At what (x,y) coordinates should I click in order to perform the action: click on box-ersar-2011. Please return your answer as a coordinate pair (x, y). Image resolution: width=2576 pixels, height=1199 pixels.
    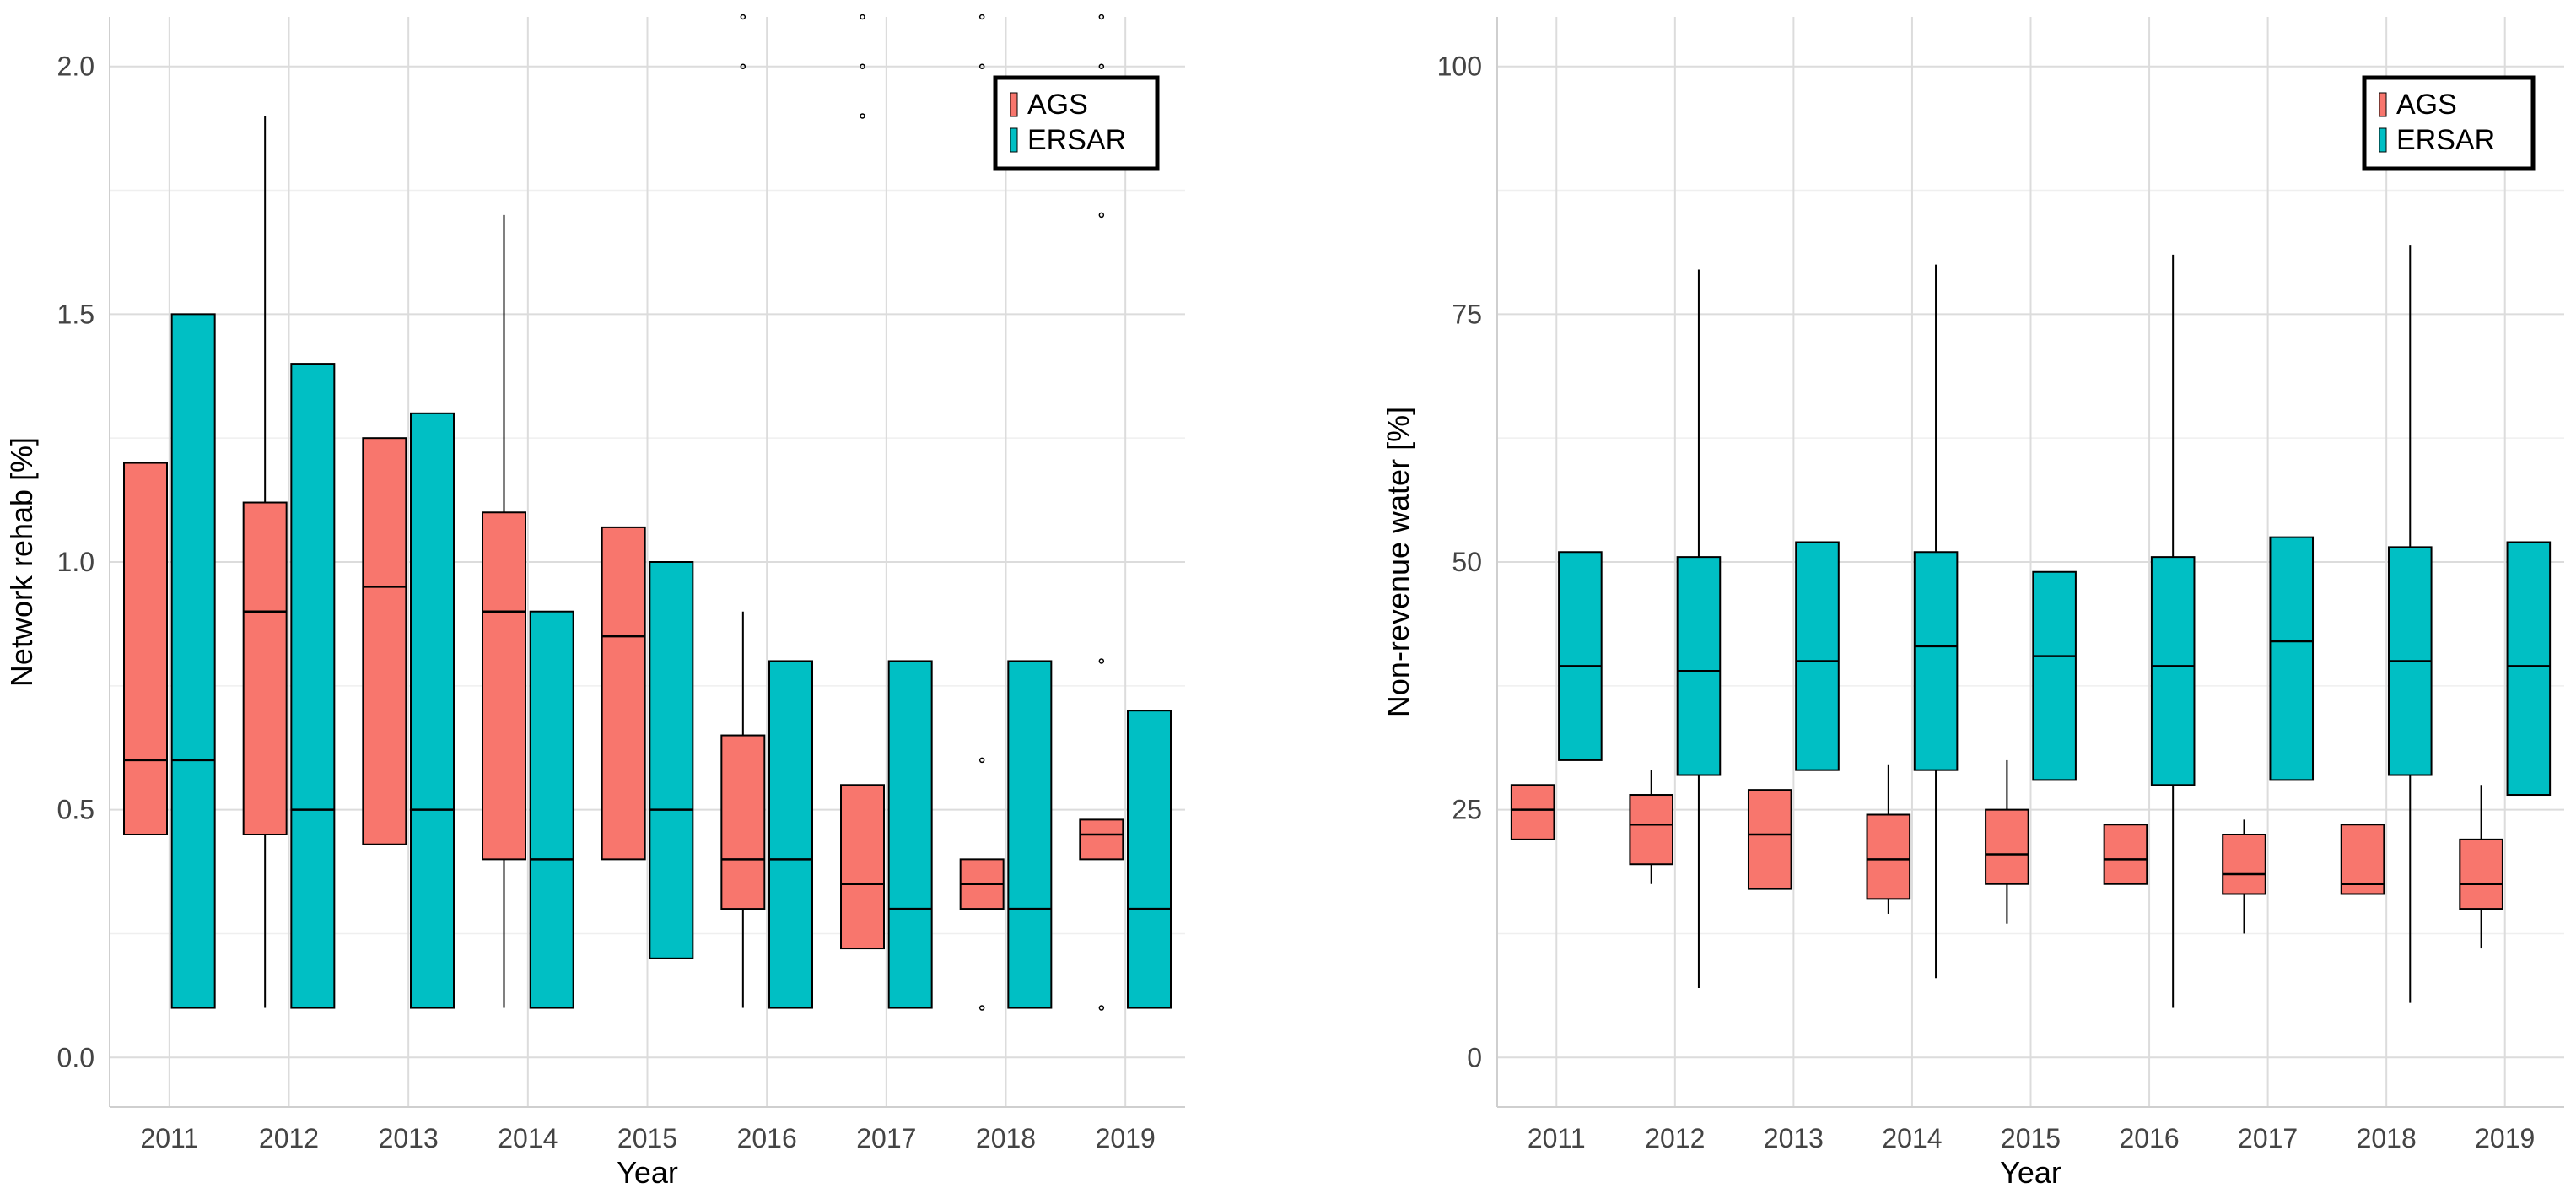
    Looking at the image, I should click on (1580, 656).